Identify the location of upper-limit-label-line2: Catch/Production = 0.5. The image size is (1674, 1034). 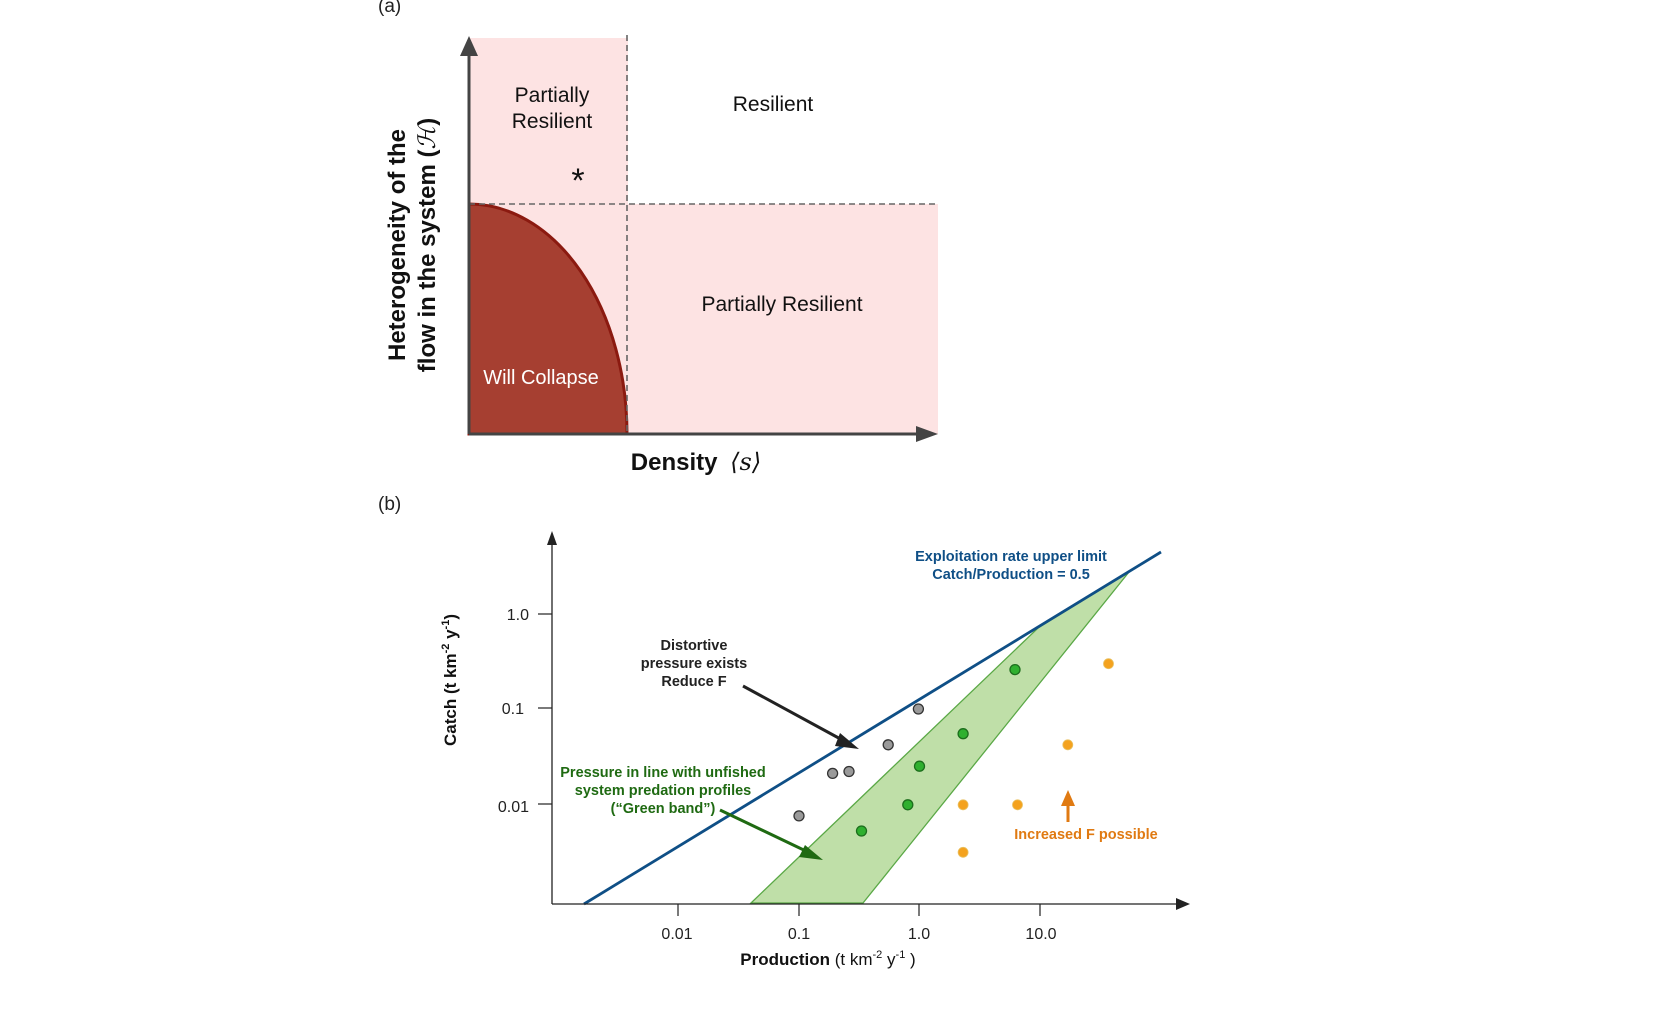
(1011, 575).